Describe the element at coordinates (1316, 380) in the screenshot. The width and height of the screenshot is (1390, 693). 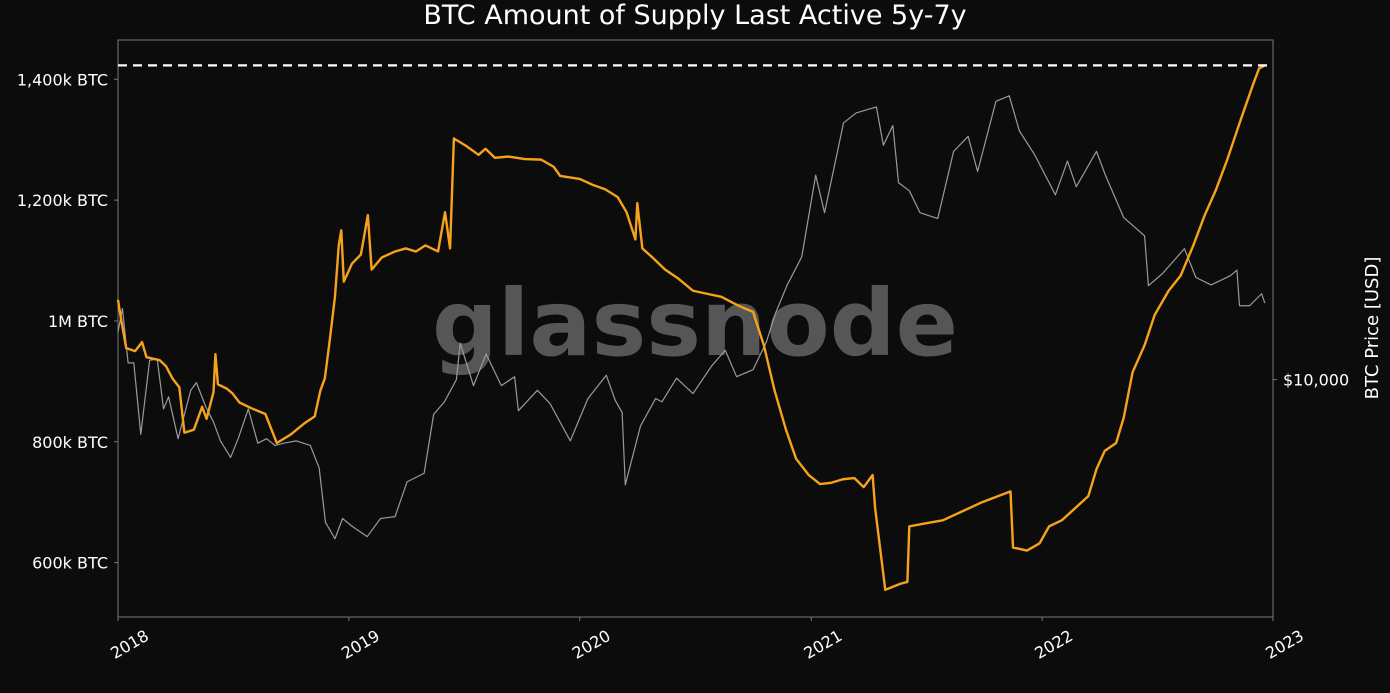
I see `right-tick-label: $10,000` at that location.